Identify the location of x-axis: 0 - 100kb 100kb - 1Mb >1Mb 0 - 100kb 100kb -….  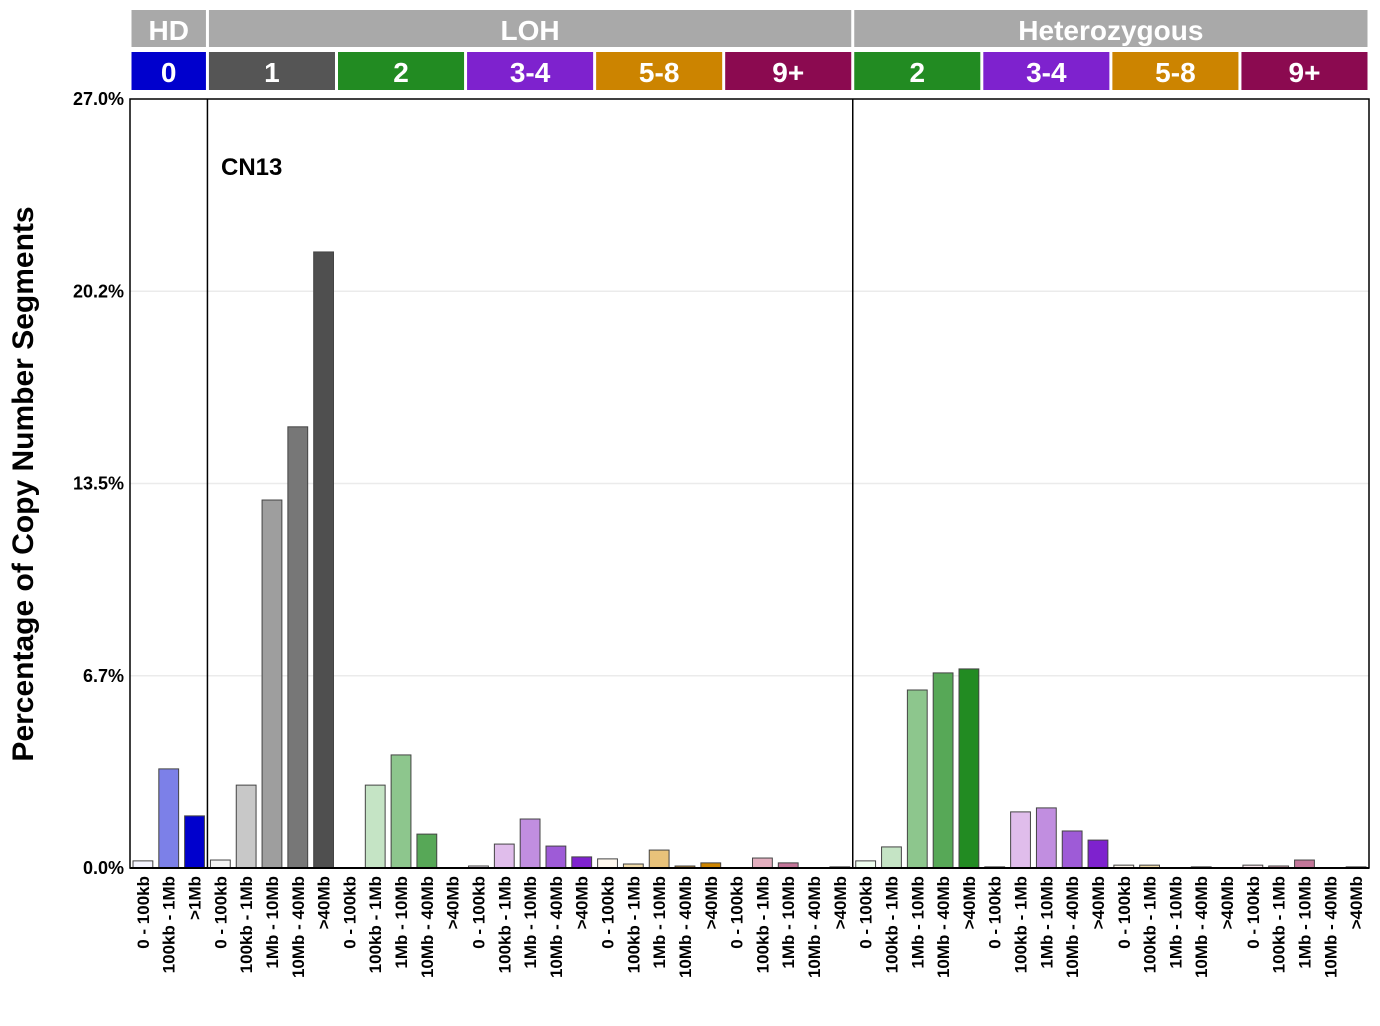
(750, 927).